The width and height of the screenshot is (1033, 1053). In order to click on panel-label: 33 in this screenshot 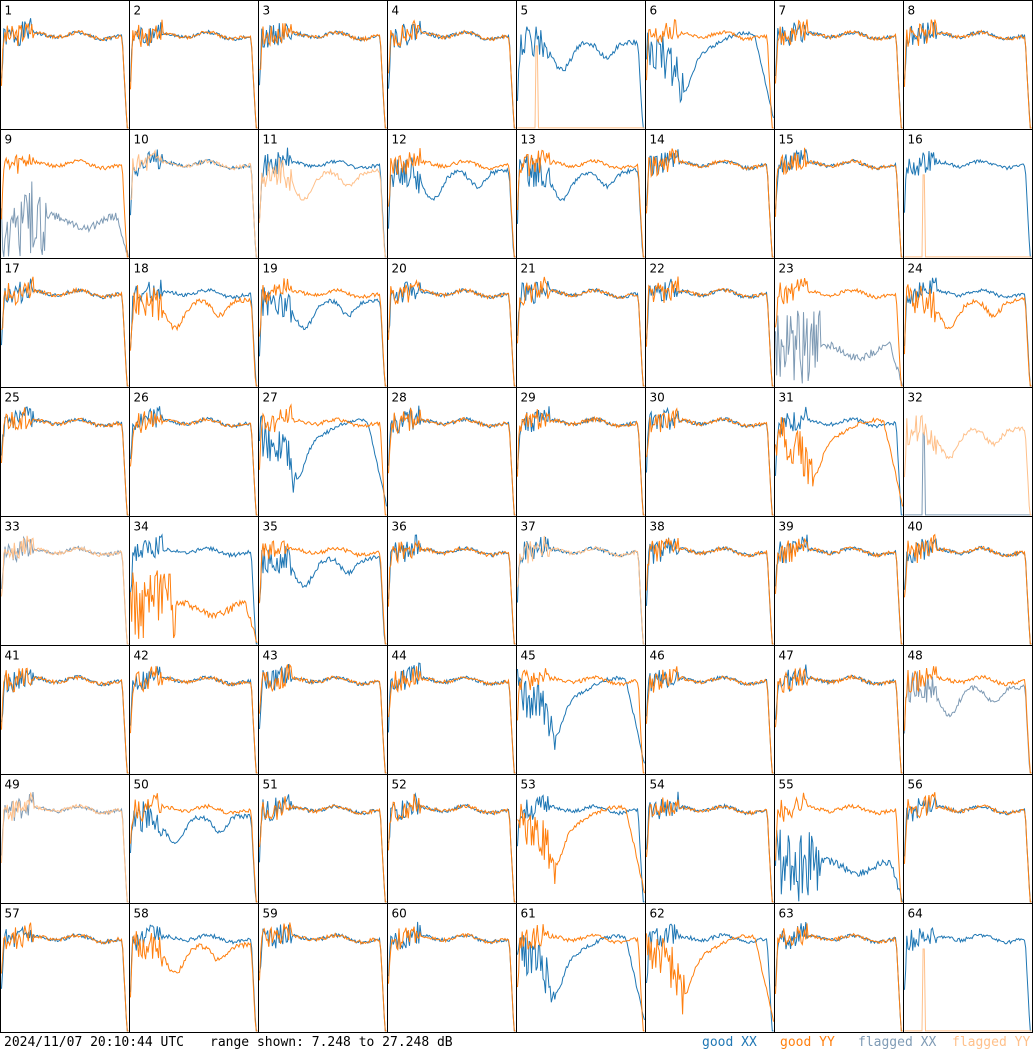, I will do `click(12, 527)`.